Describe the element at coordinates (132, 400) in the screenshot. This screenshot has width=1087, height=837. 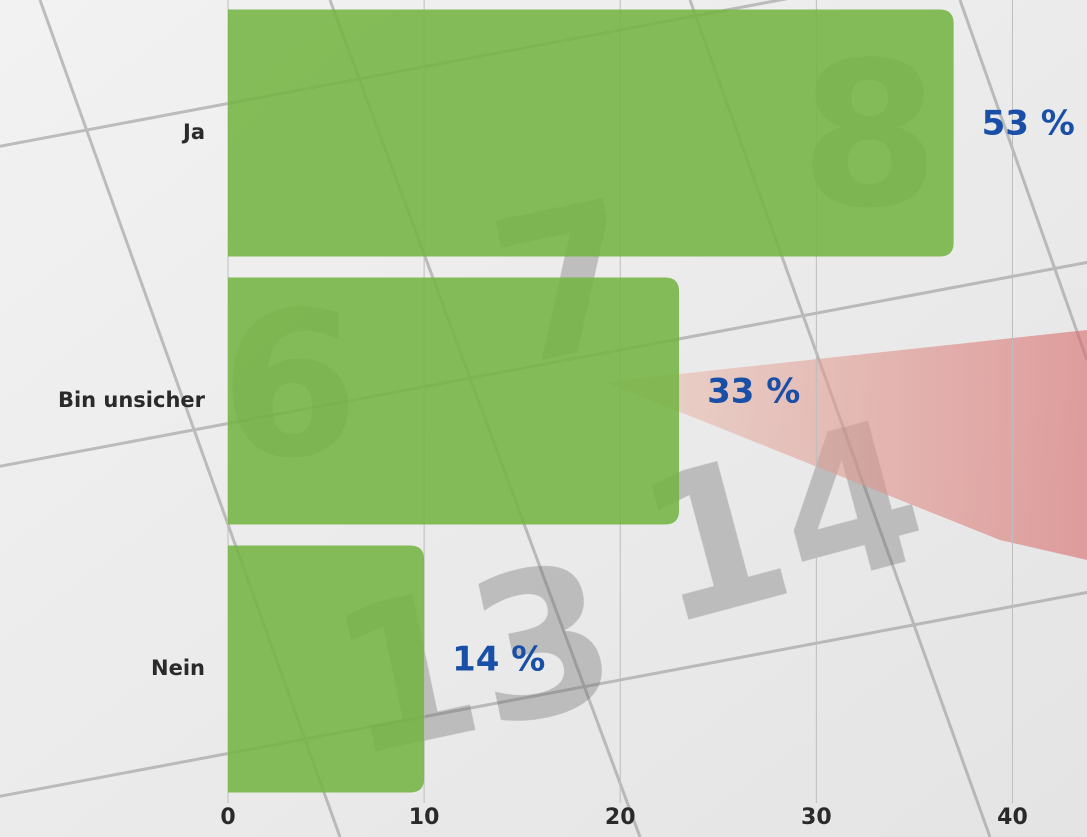
I see `y-tick-label: Bin unsicher` at that location.